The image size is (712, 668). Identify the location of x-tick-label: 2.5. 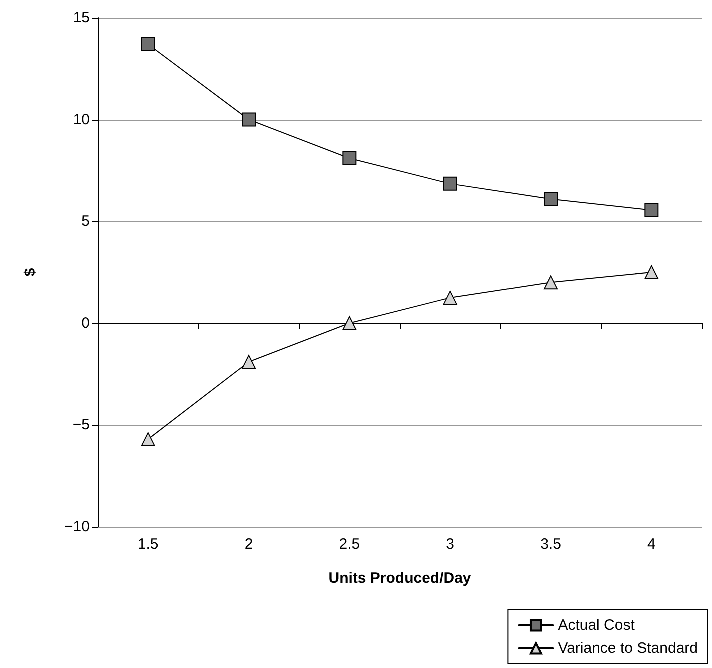
(349, 544).